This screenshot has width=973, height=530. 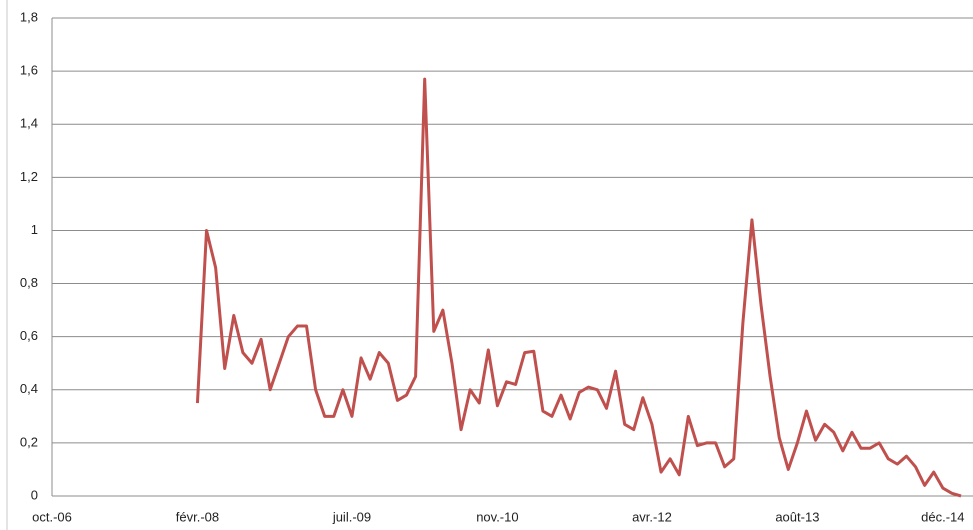 What do you see at coordinates (29, 123) in the screenshot?
I see `y-tick-label: 1,4` at bounding box center [29, 123].